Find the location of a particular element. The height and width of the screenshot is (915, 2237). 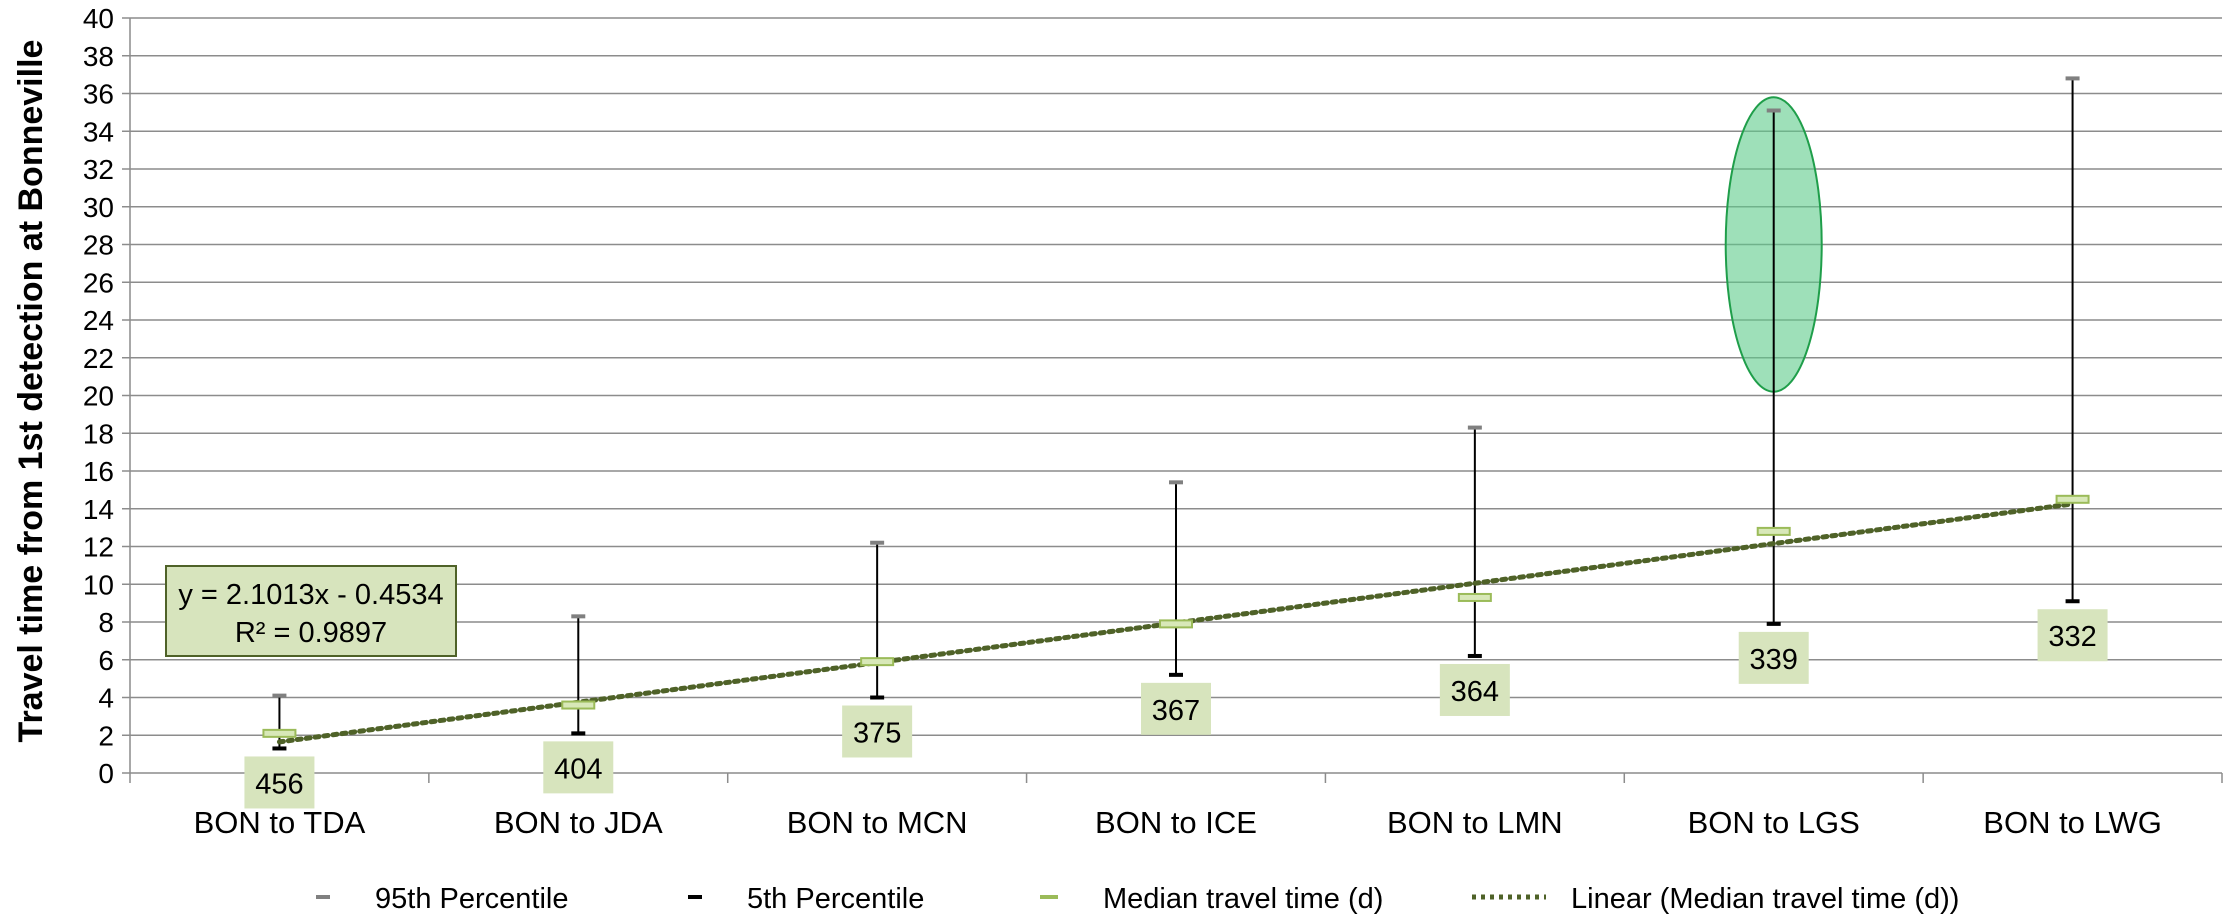

count-label-0: 456 is located at coordinates (279, 784).